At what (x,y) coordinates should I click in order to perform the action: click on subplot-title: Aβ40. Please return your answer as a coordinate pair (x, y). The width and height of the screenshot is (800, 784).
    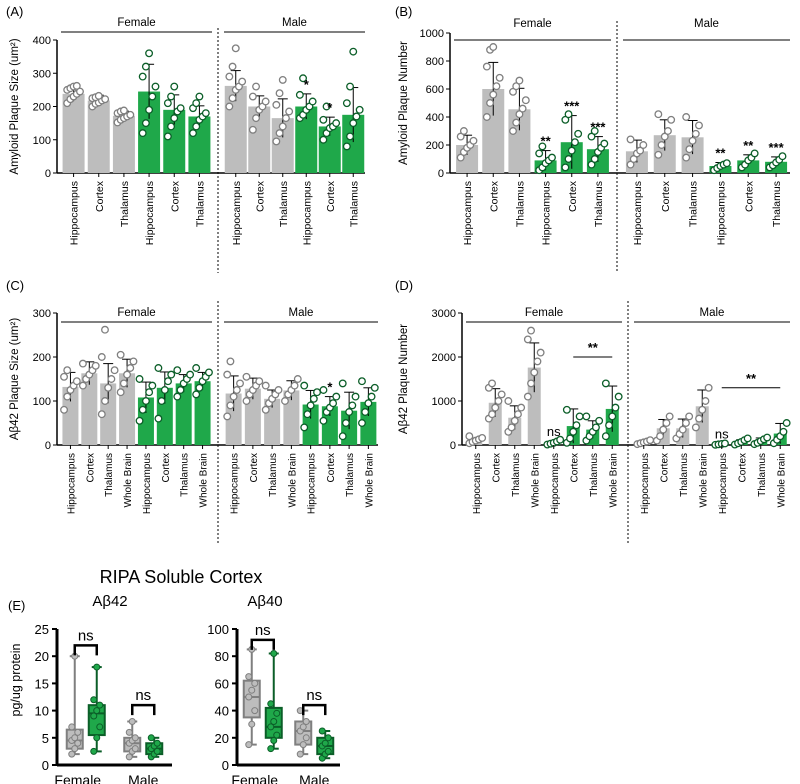
    Looking at the image, I should click on (264, 601).